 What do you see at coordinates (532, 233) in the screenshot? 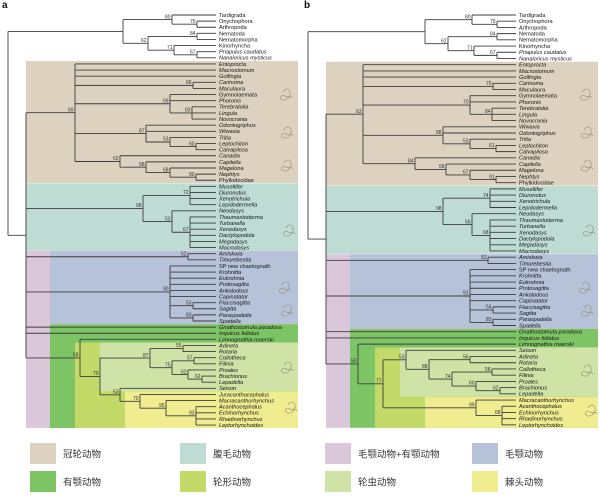
I see `tip-label: Xenodasys` at bounding box center [532, 233].